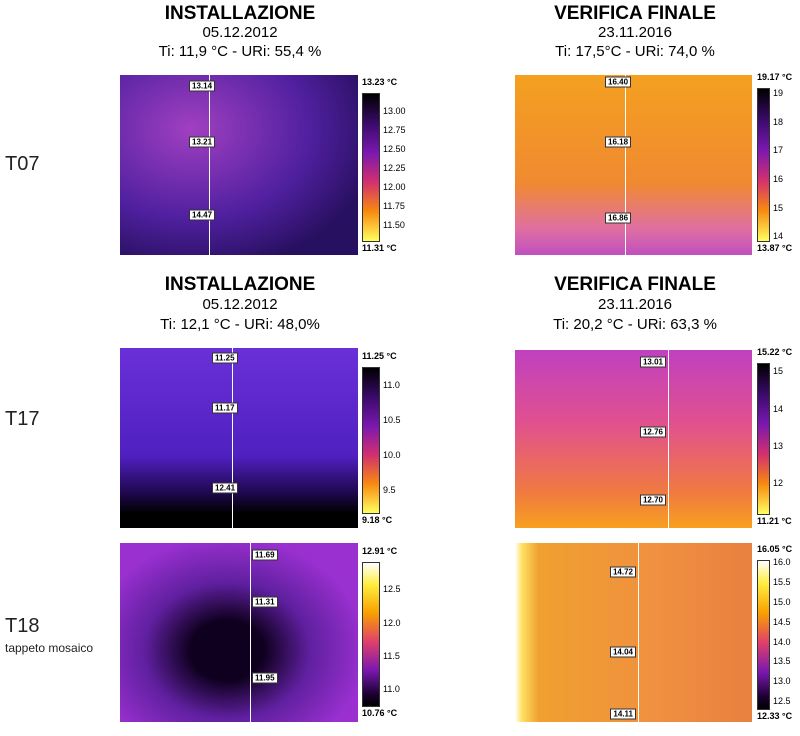 The image size is (800, 736). I want to click on scale-tick: 19, so click(778, 92).